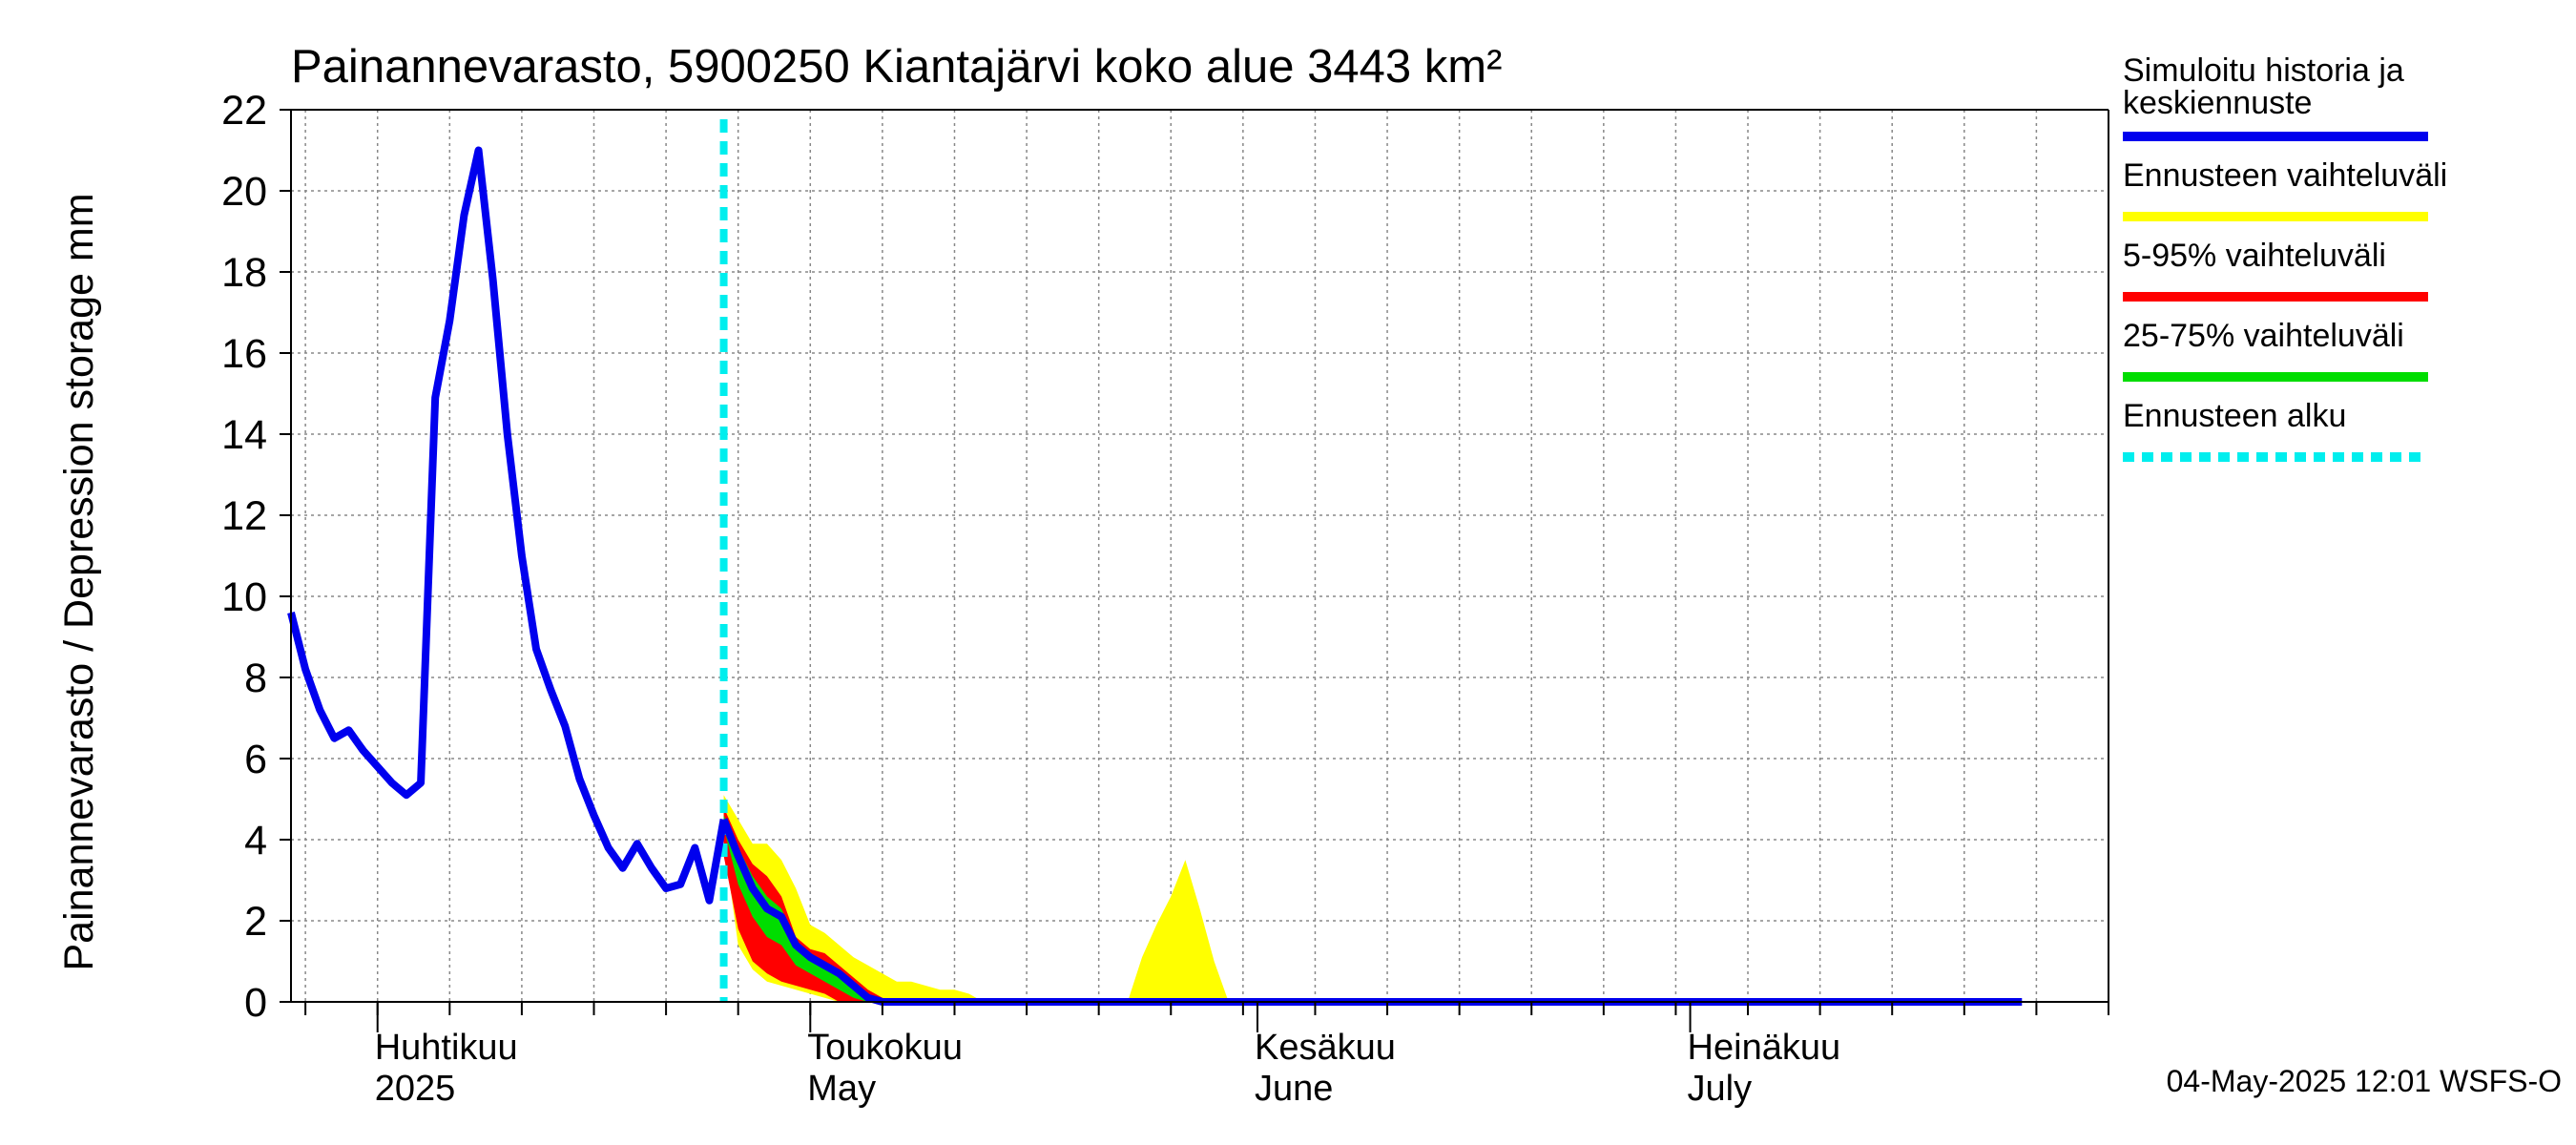 The image size is (2576, 1145). Describe the element at coordinates (1371, 912) in the screenshot. I see `median-forecast-line` at that location.